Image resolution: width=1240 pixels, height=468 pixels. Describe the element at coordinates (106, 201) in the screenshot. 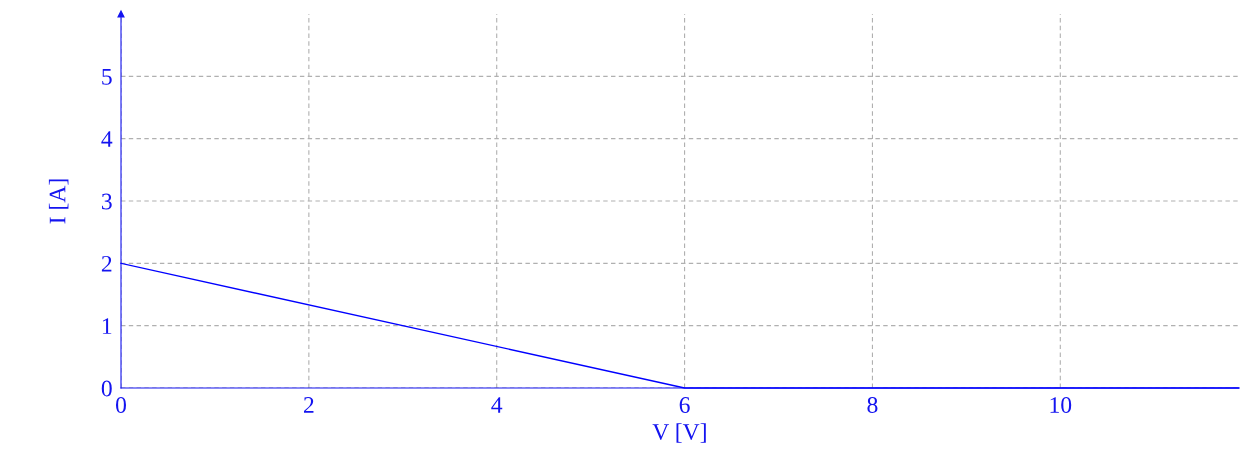

I see `y-tick-label: 3` at that location.